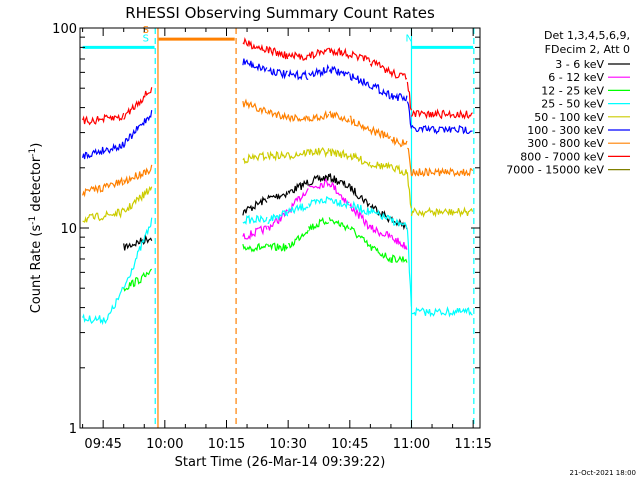  What do you see at coordinates (73, 429) in the screenshot?
I see `y-tick-label: 1` at bounding box center [73, 429].